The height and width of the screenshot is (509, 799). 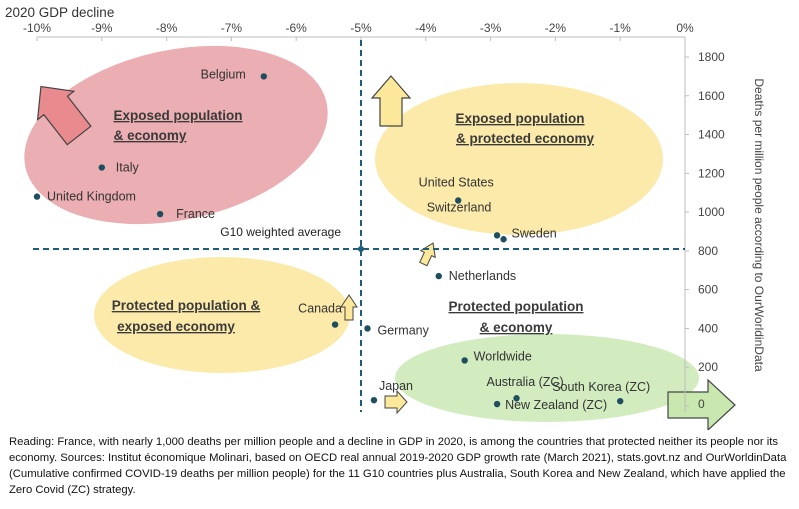 I want to click on y-tick-label: 1600, so click(x=711, y=96).